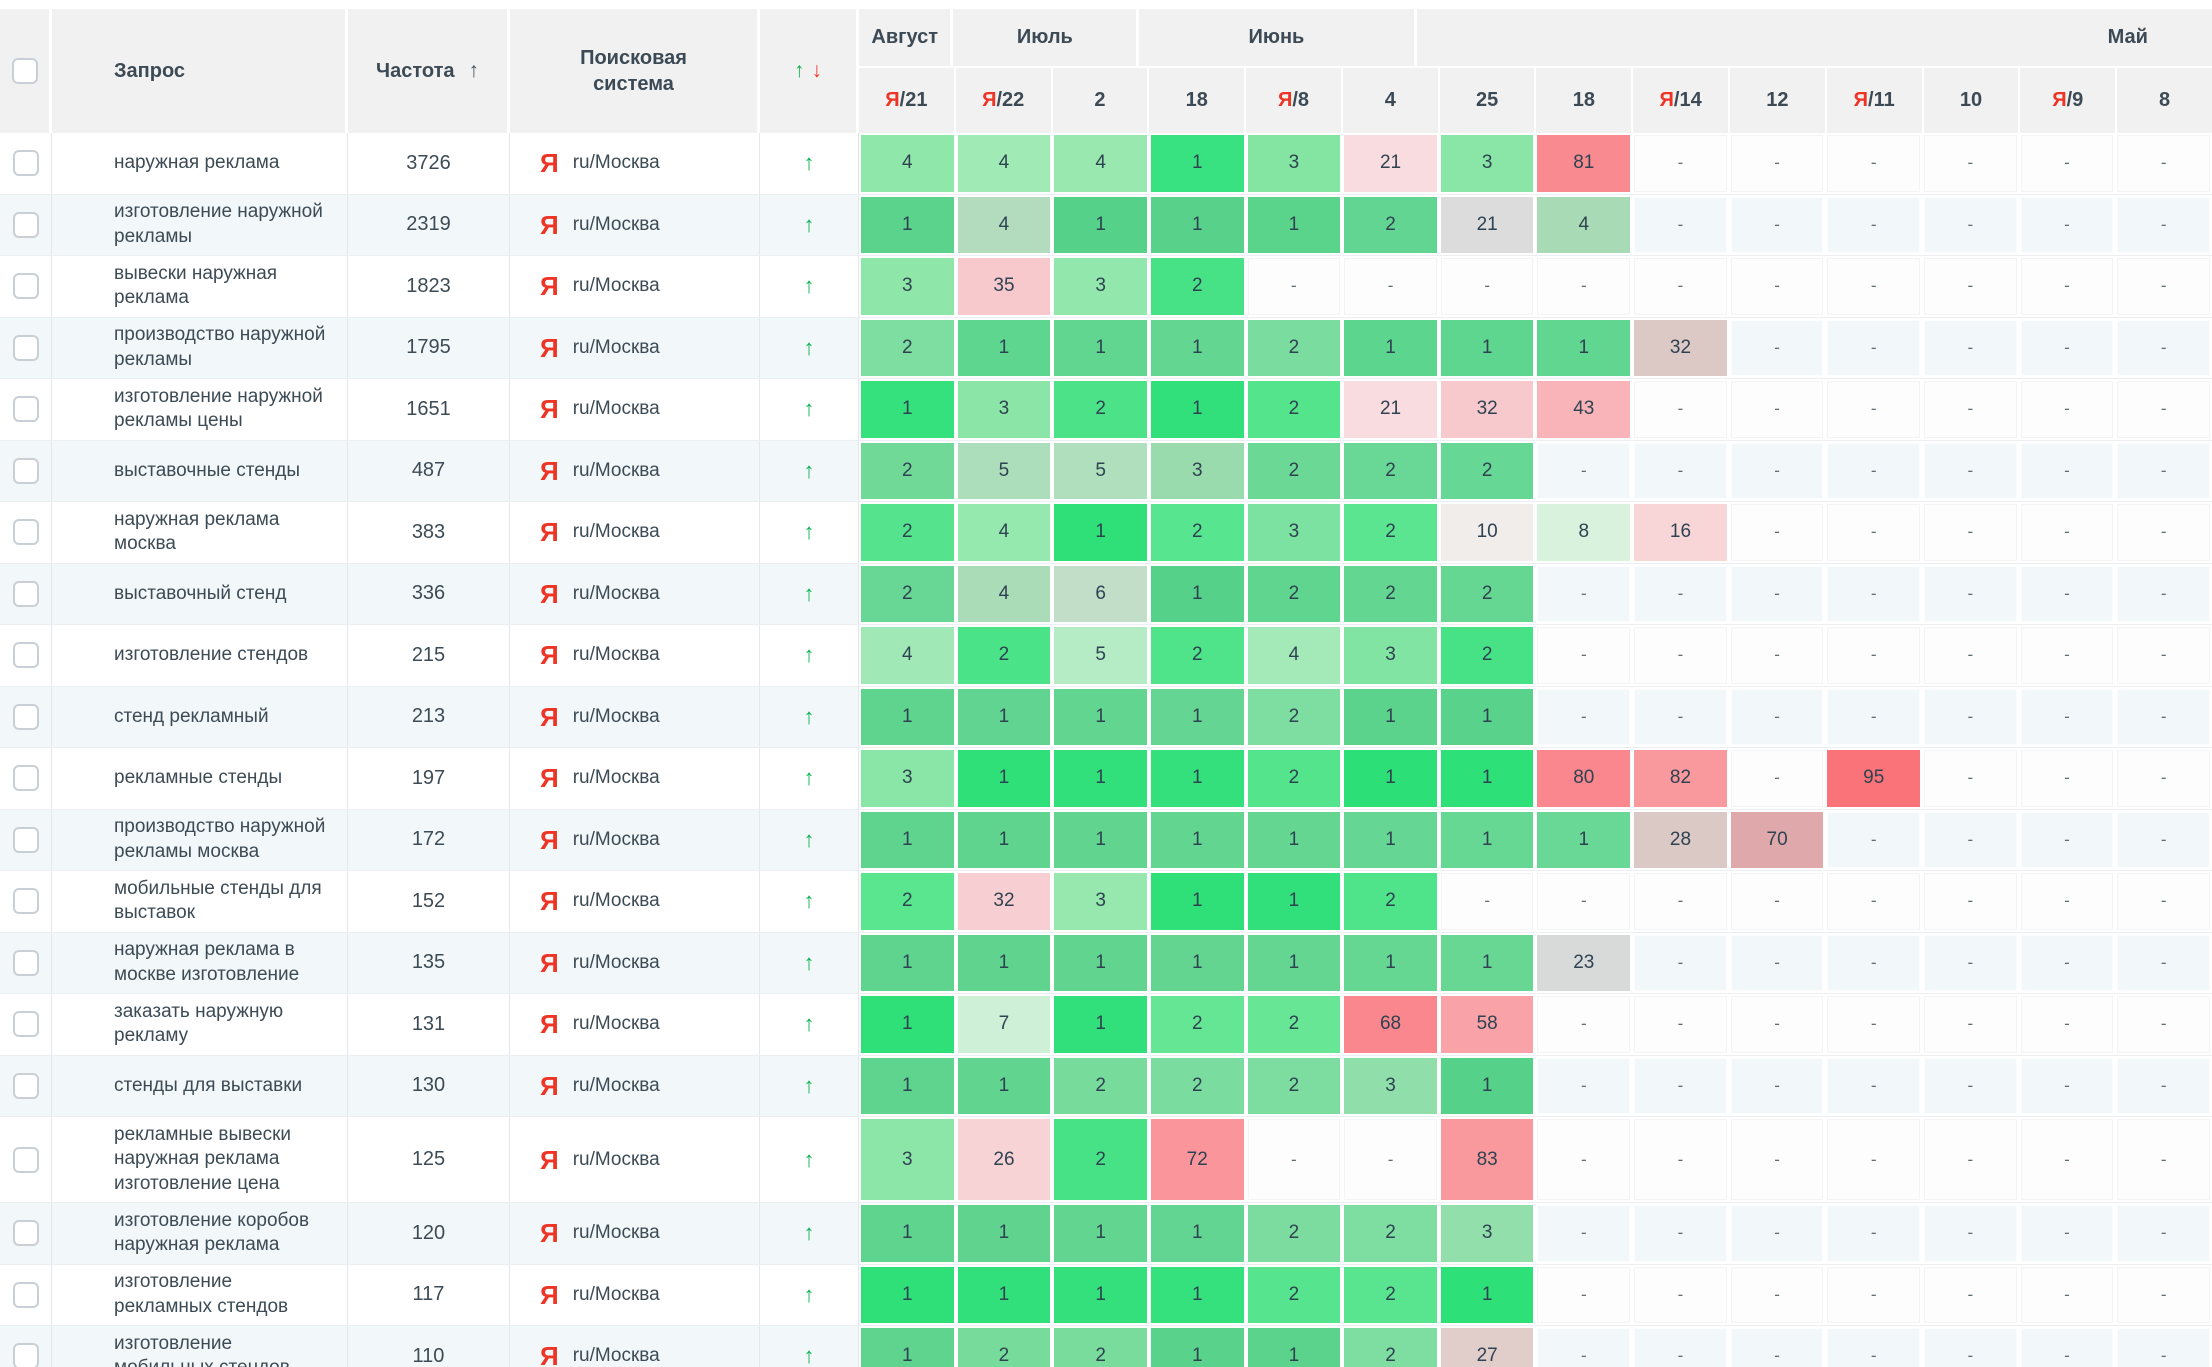 Image resolution: width=2212 pixels, height=1367 pixels. What do you see at coordinates (1198, 100) in the screenshot?
I see `date-header: 18` at bounding box center [1198, 100].